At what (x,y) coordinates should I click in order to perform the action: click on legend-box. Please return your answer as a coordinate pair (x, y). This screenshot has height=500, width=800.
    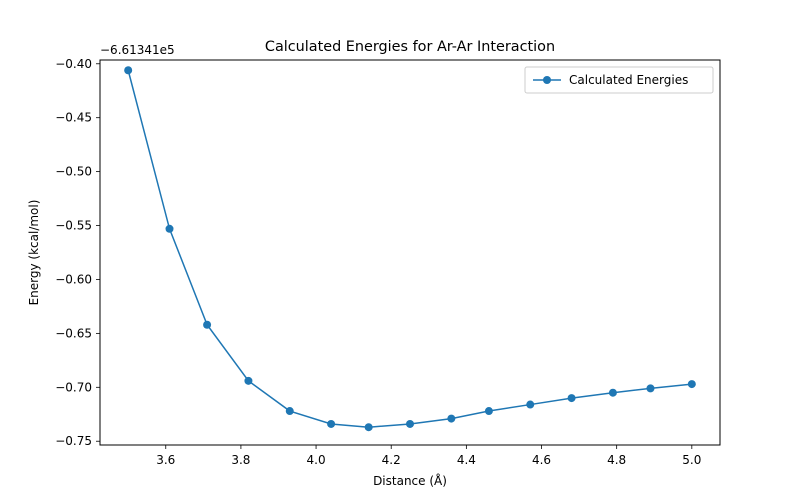
    Looking at the image, I should click on (619, 80).